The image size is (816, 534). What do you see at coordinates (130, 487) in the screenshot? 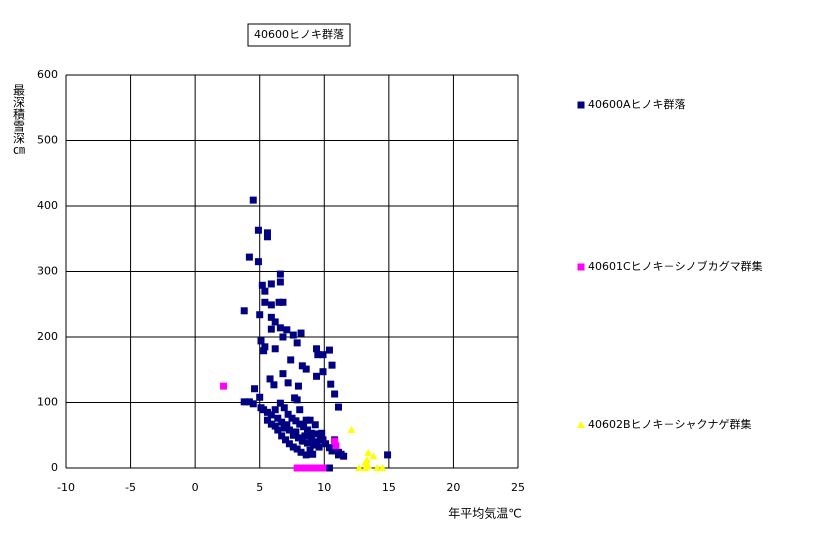
I see `x-tick-label: -5` at bounding box center [130, 487].